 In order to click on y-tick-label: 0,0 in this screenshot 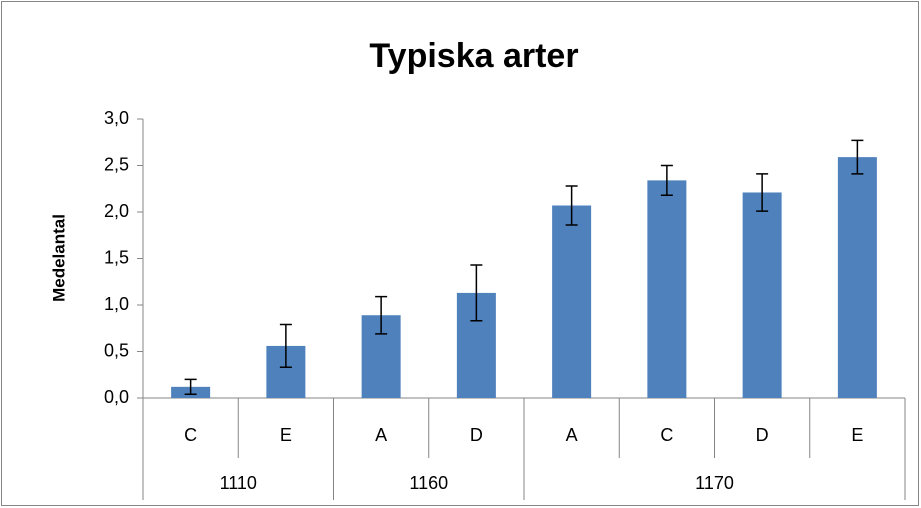, I will do `click(116, 397)`.